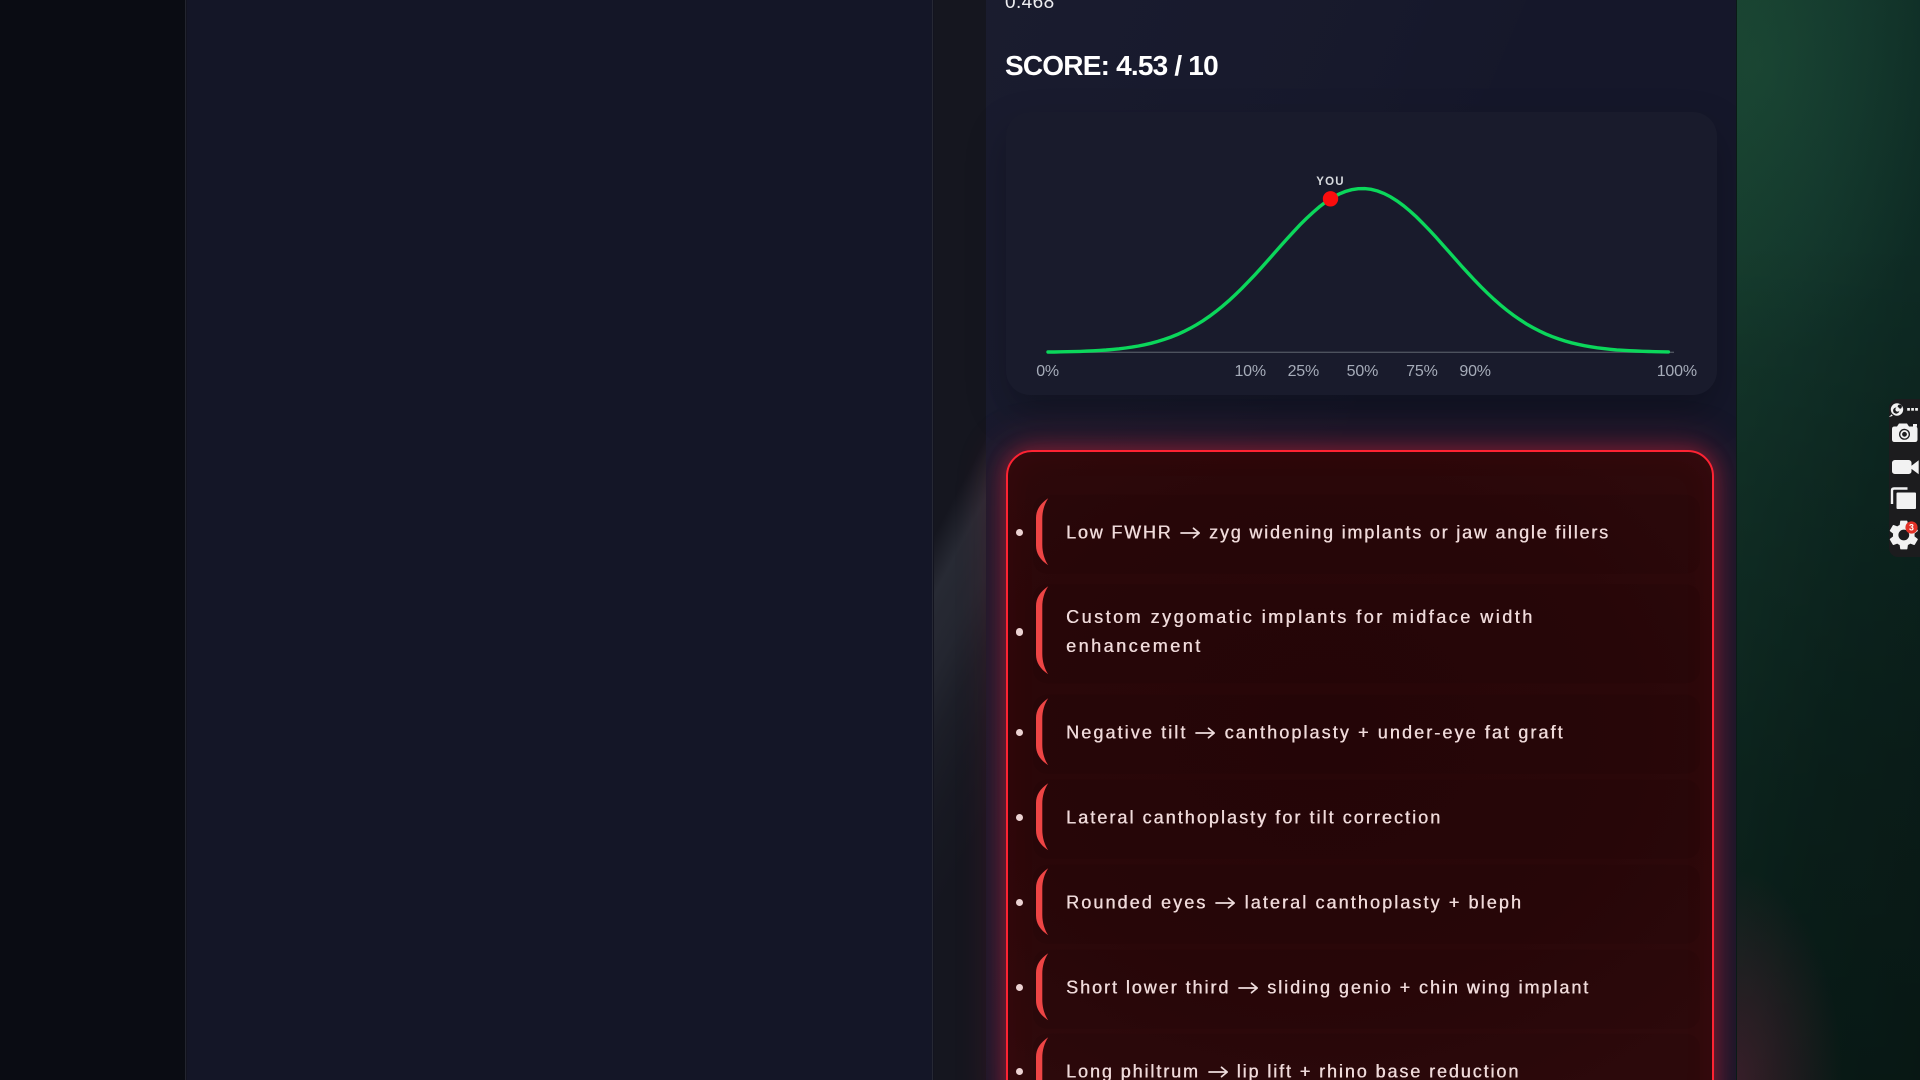 This screenshot has height=1080, width=1920. I want to click on svg-text: 3, so click(1911, 528).